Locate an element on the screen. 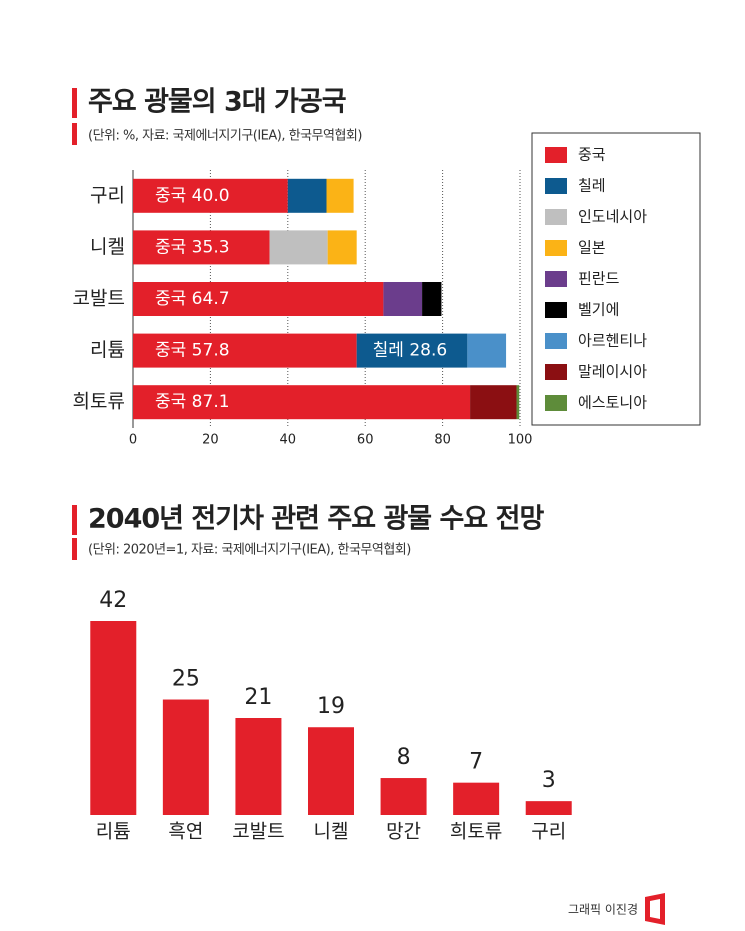 The height and width of the screenshot is (931, 745). x-tick-label: 희토류 is located at coordinates (476, 832).